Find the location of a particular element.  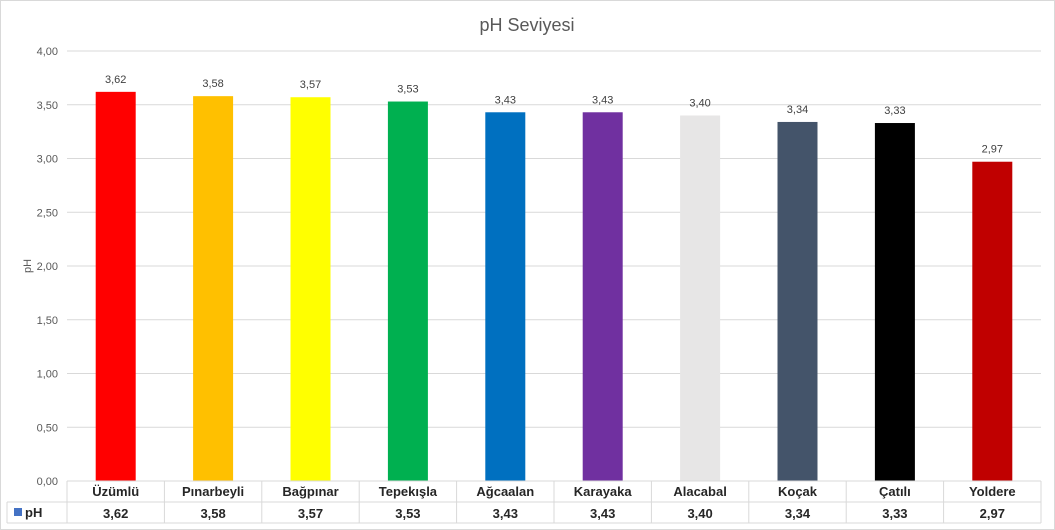

category-label: Bağpınar is located at coordinates (310, 491).